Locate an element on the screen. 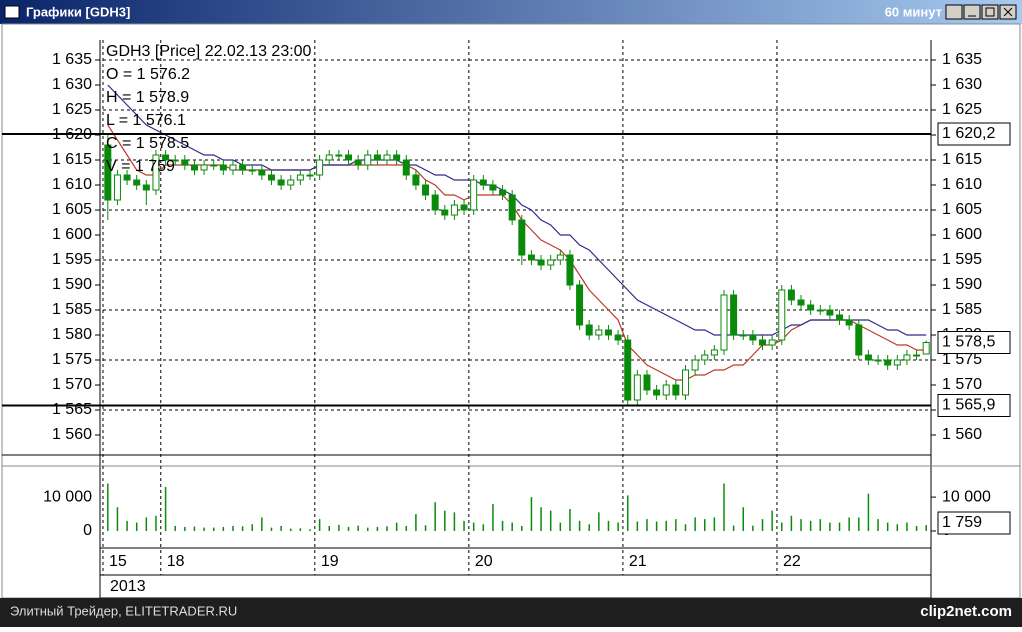 This screenshot has height=632, width=1022. y-tick-label: 1 610 is located at coordinates (72, 184).